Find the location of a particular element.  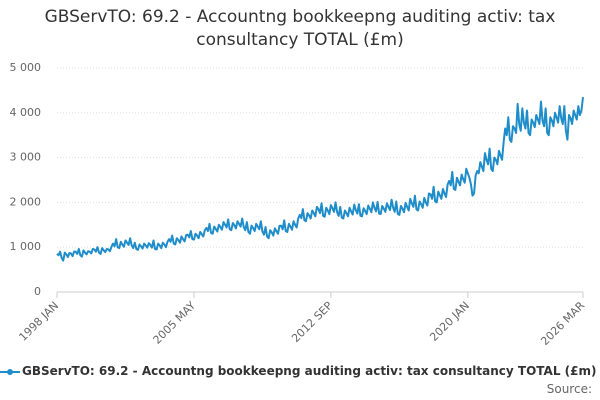

x-tick-label: 2005 MAY is located at coordinates (175, 323).